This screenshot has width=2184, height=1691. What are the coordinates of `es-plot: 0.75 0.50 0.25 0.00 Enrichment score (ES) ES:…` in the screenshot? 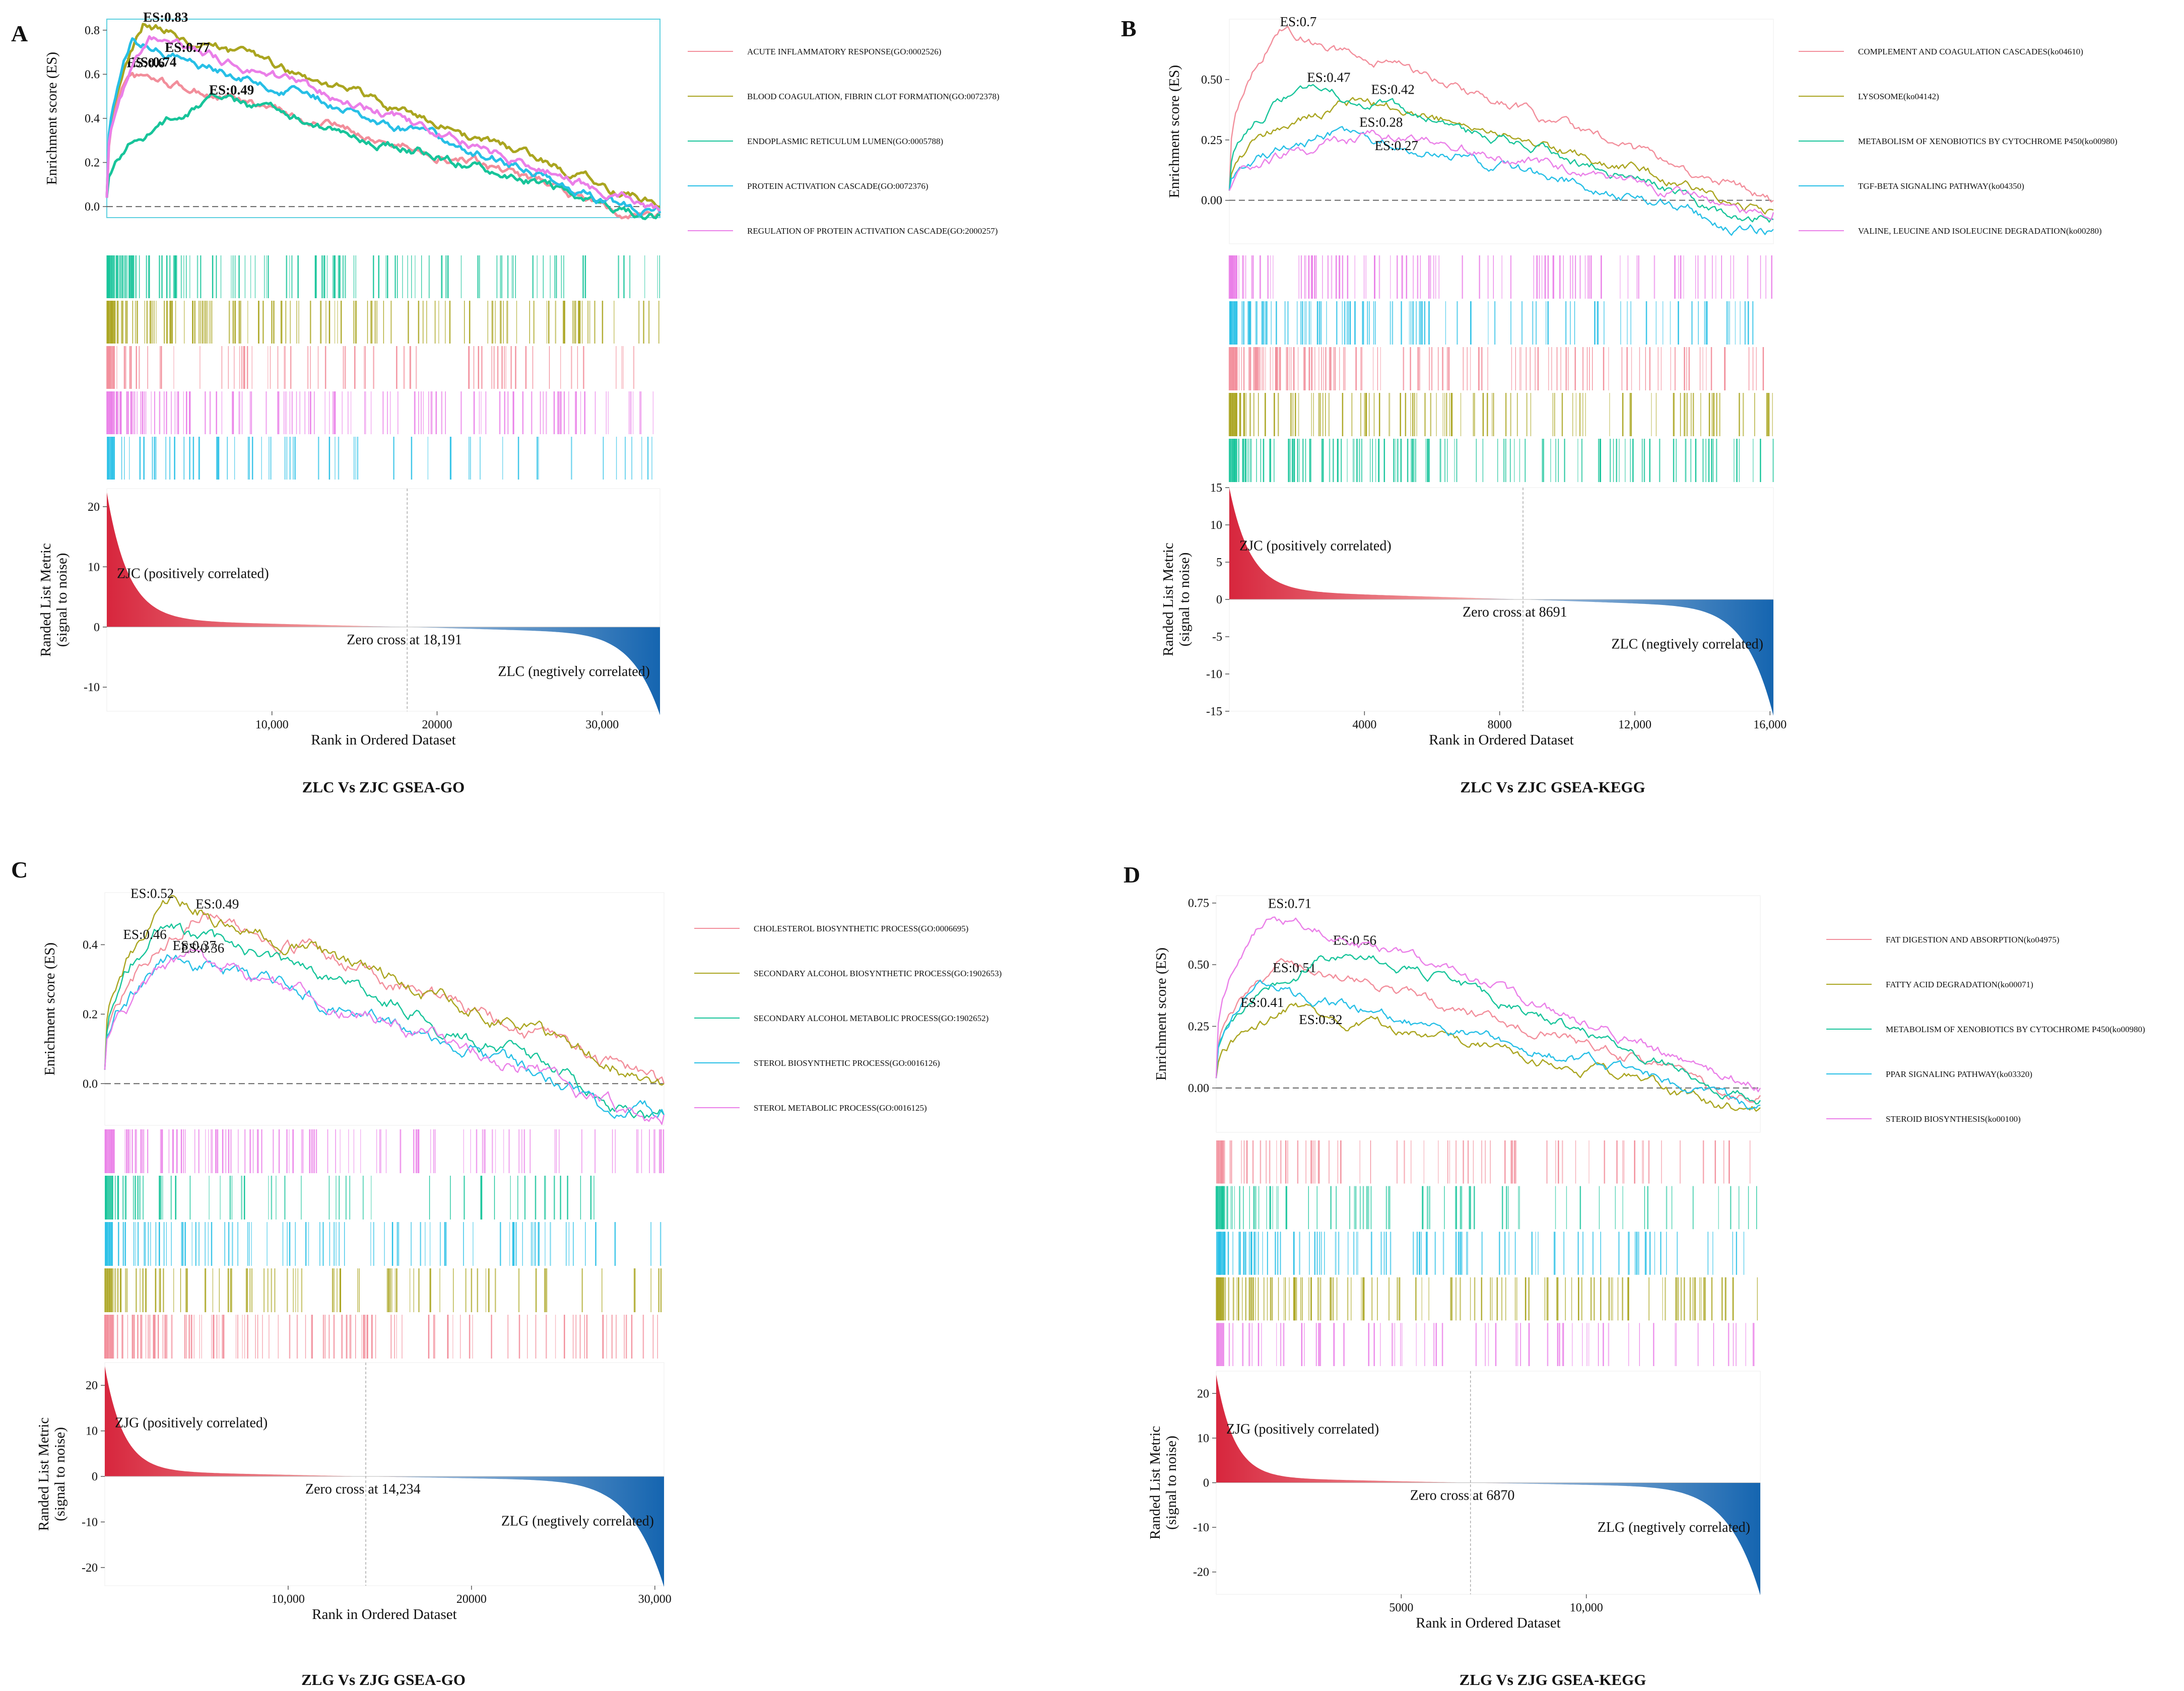 It's located at (1457, 1014).